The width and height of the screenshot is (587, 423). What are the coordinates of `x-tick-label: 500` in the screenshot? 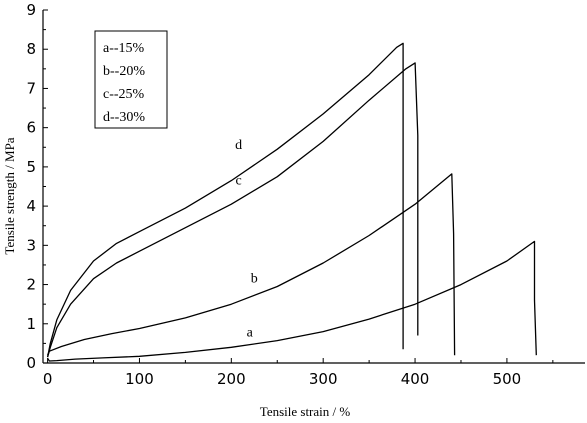 It's located at (507, 379).